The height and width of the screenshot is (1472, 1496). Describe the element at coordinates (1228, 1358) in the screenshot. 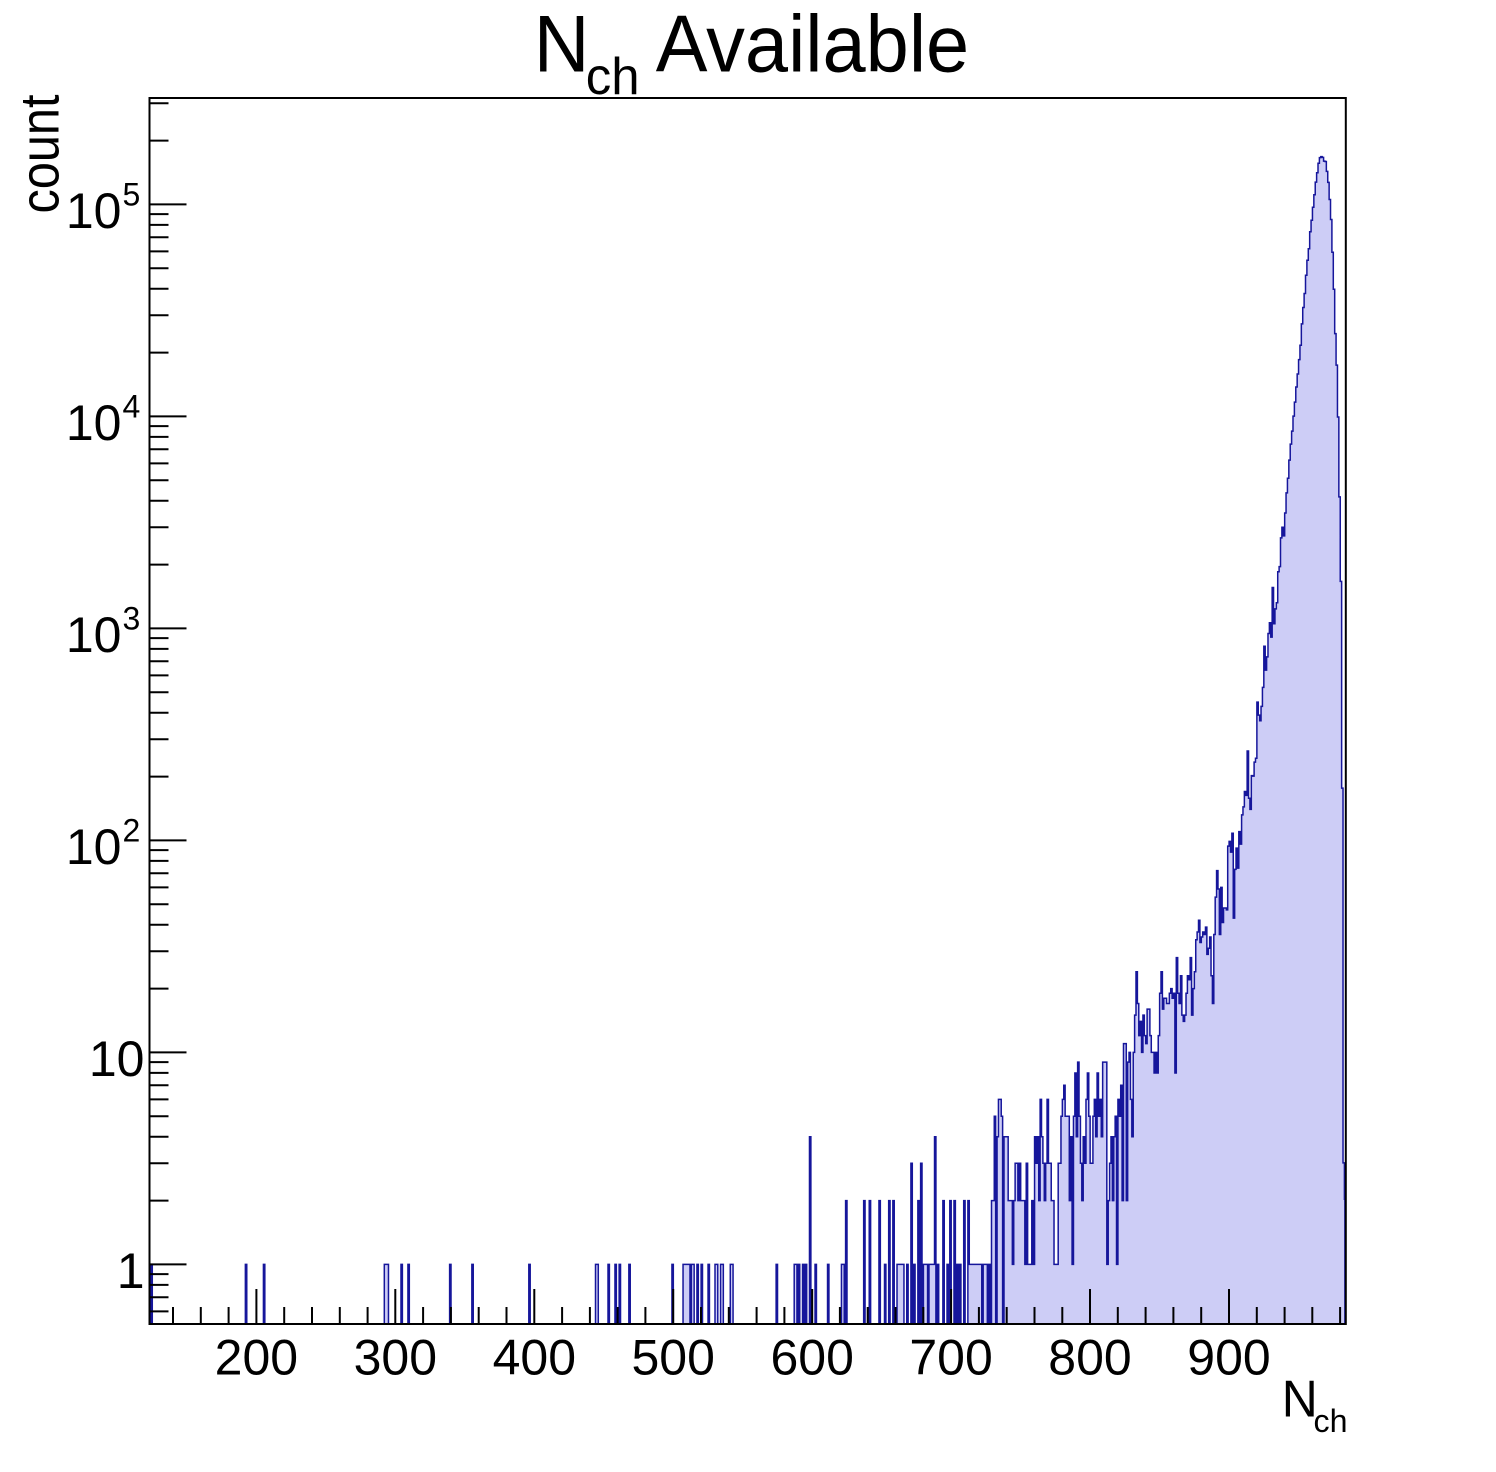

I see `svg-text: 900` at that location.